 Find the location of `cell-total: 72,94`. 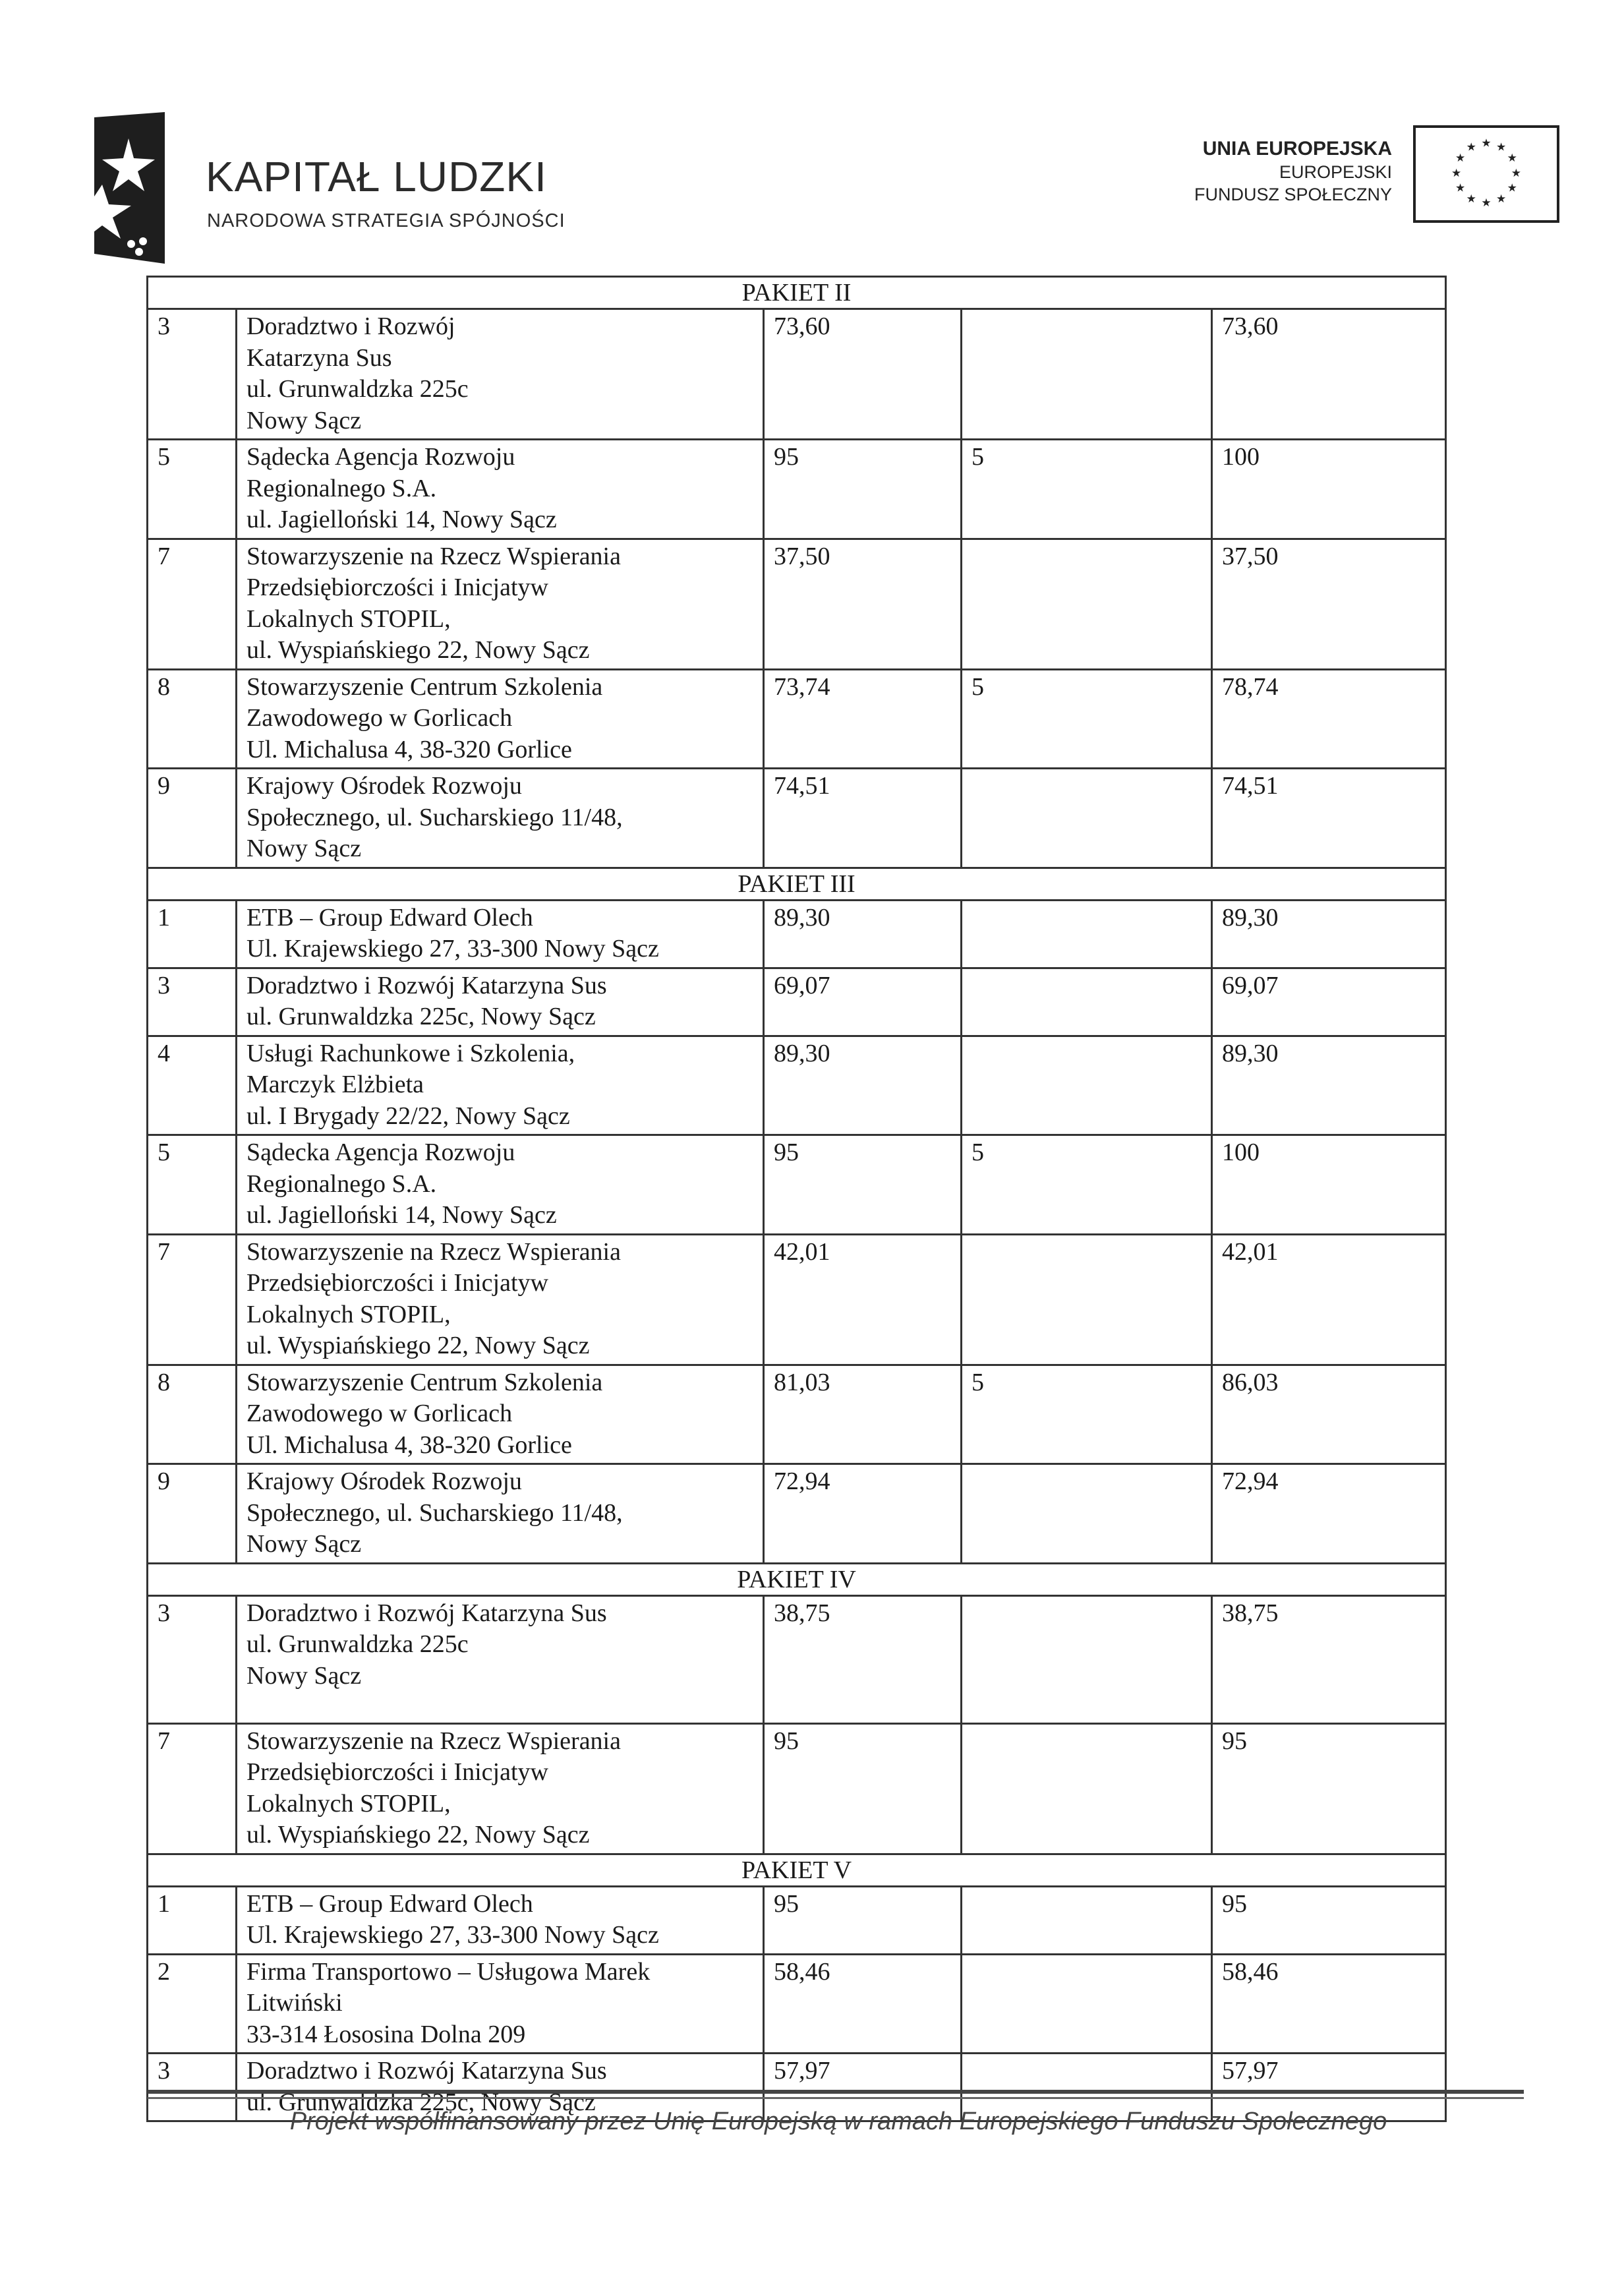

cell-total: 72,94 is located at coordinates (1328, 1513).